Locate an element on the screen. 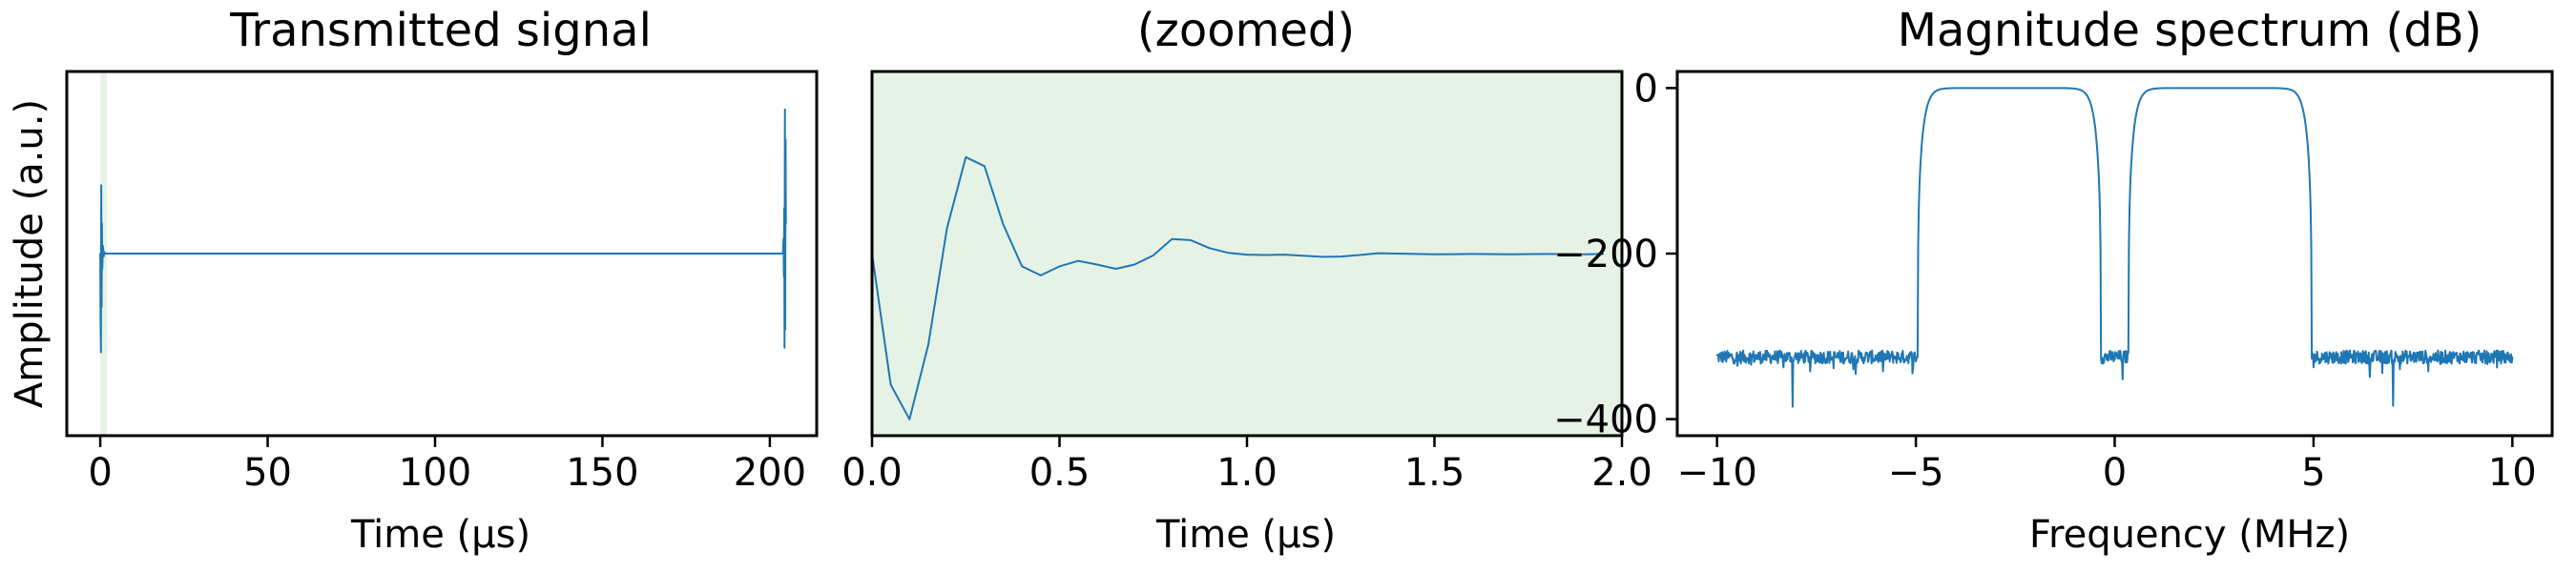  y-tick-label: −200 is located at coordinates (1605, 255).